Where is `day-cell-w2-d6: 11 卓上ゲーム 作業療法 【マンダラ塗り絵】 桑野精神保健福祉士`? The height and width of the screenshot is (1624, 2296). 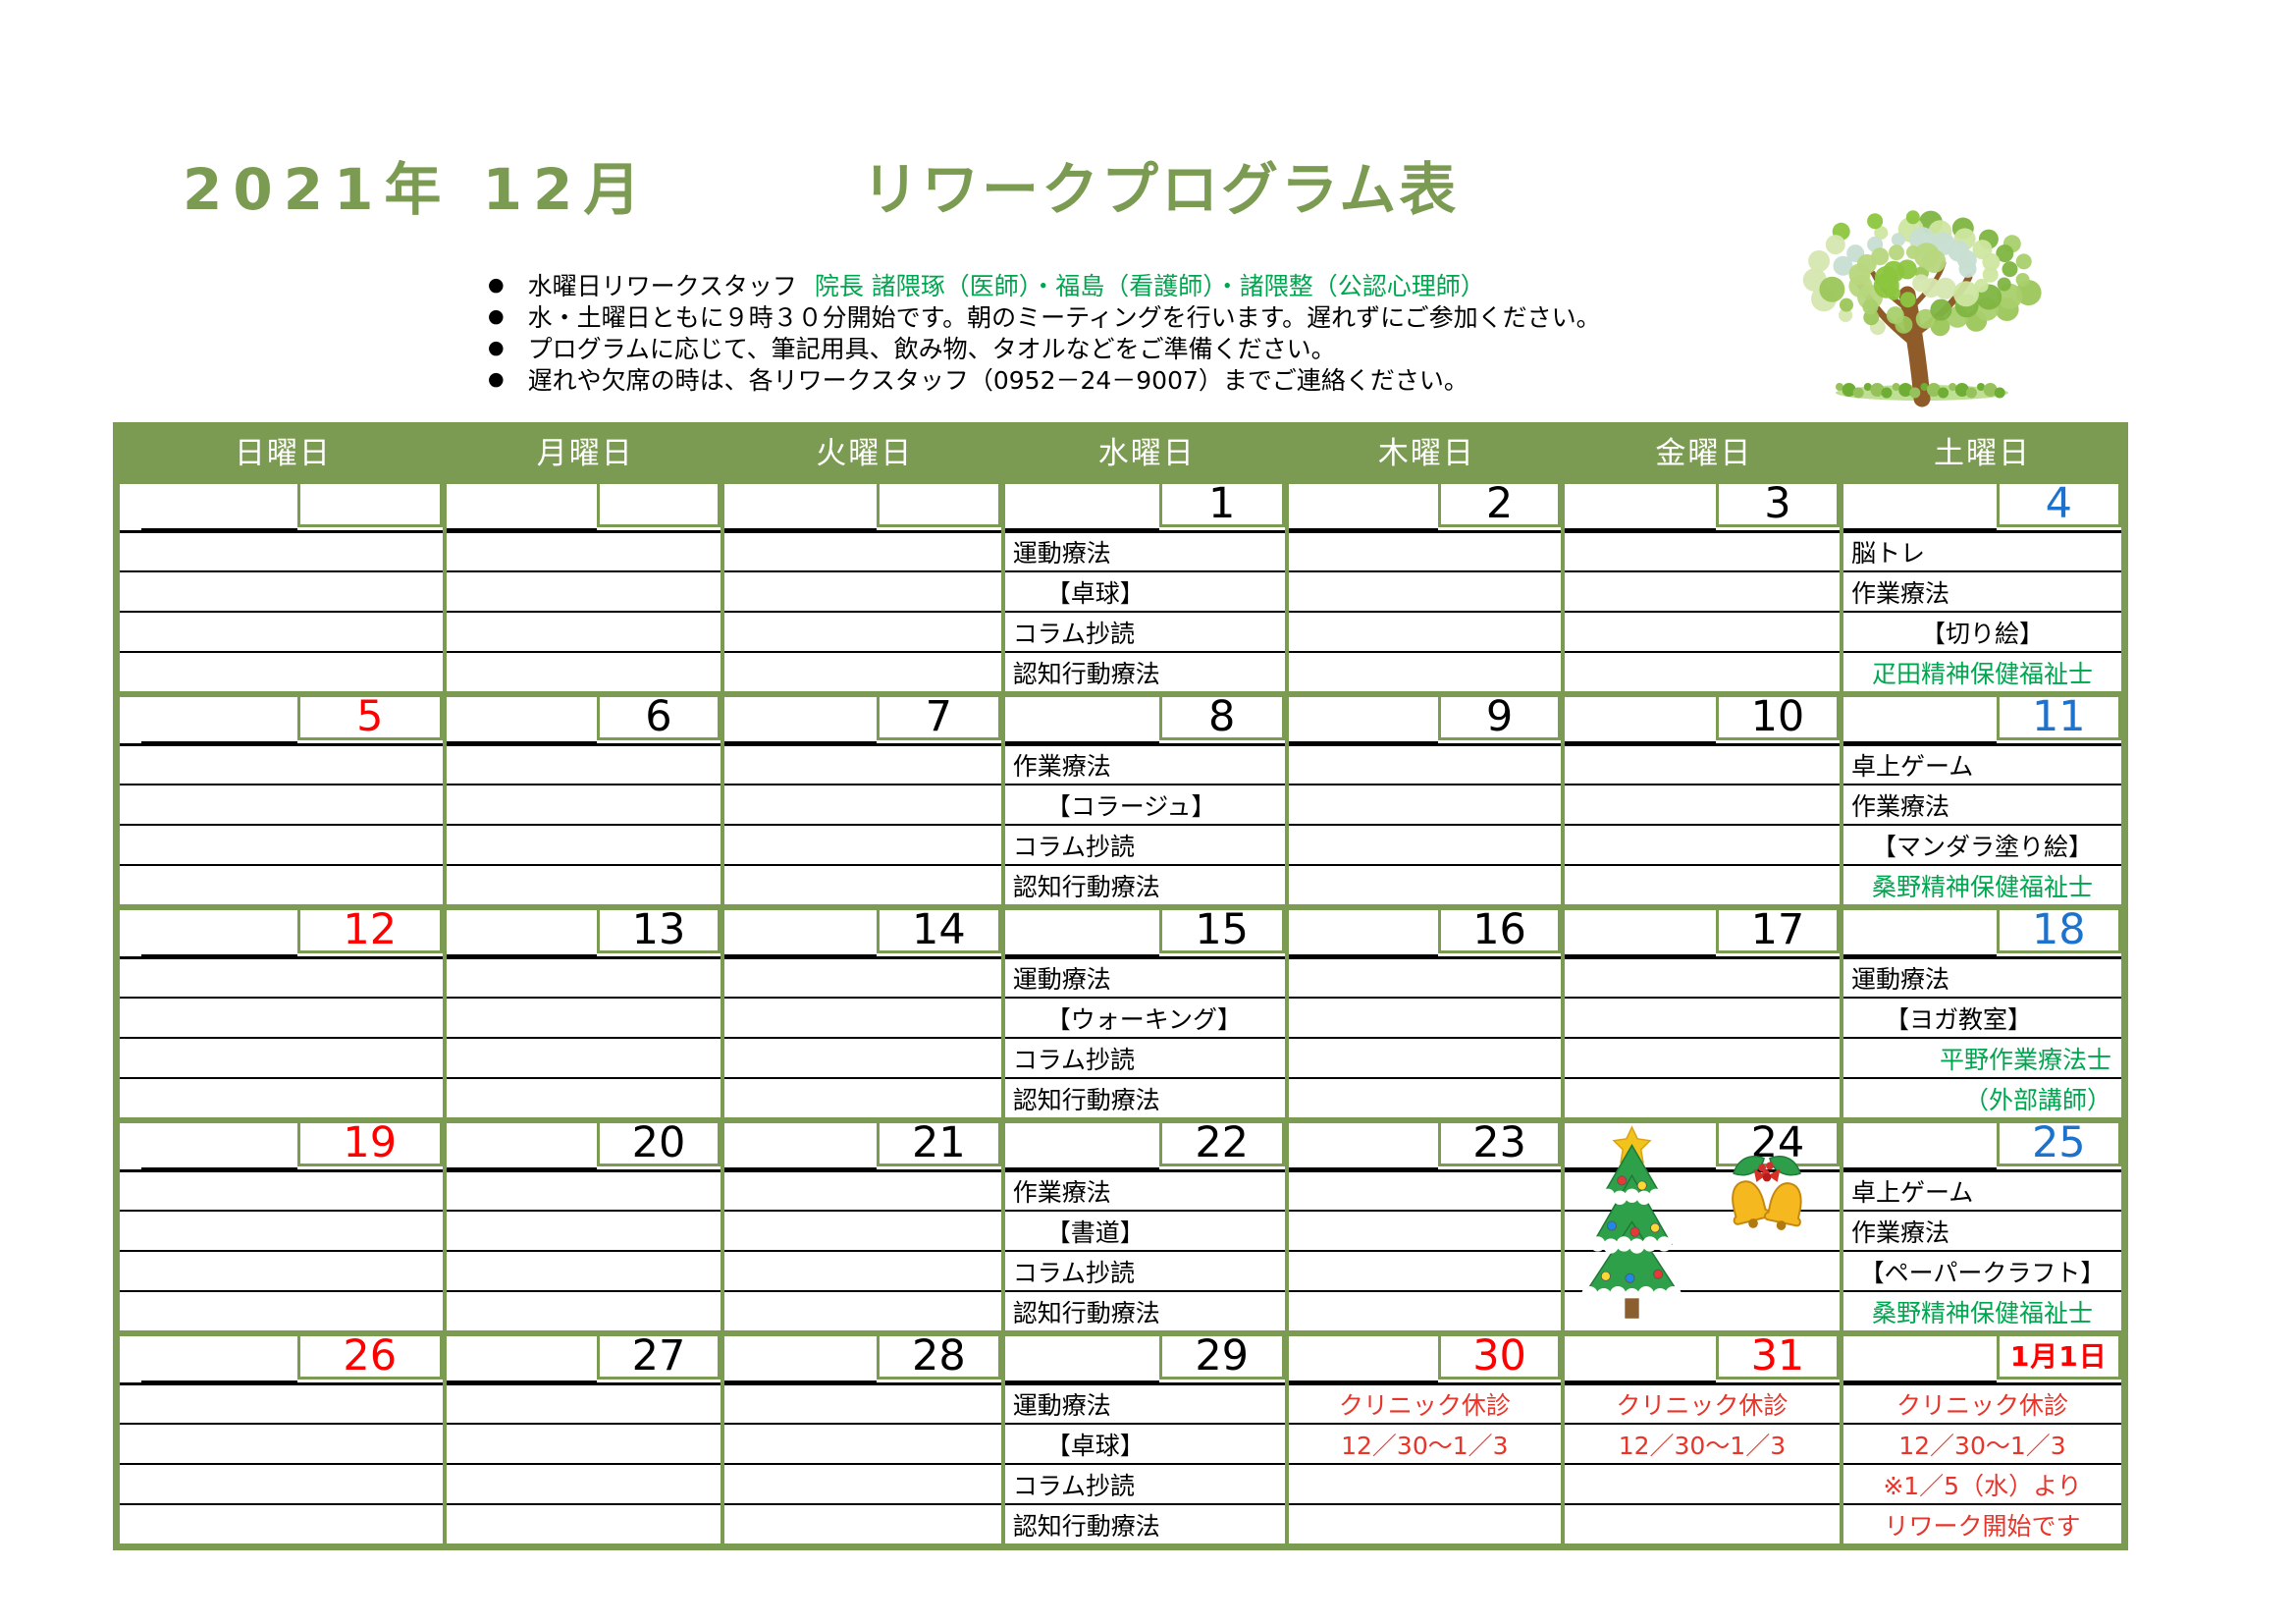 day-cell-w2-d6: 11 卓上ゲーム 作業療法 【マンダラ塗り絵】 桑野精神保健福祉士 is located at coordinates (1981, 800).